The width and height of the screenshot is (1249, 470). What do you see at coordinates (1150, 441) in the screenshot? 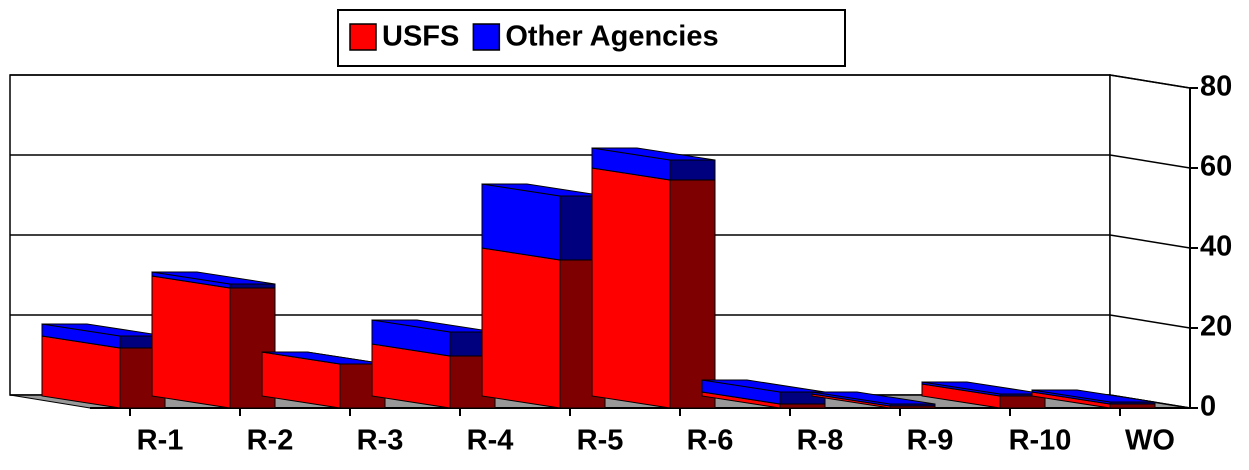
I see `x-tick-label: WO` at bounding box center [1150, 441].